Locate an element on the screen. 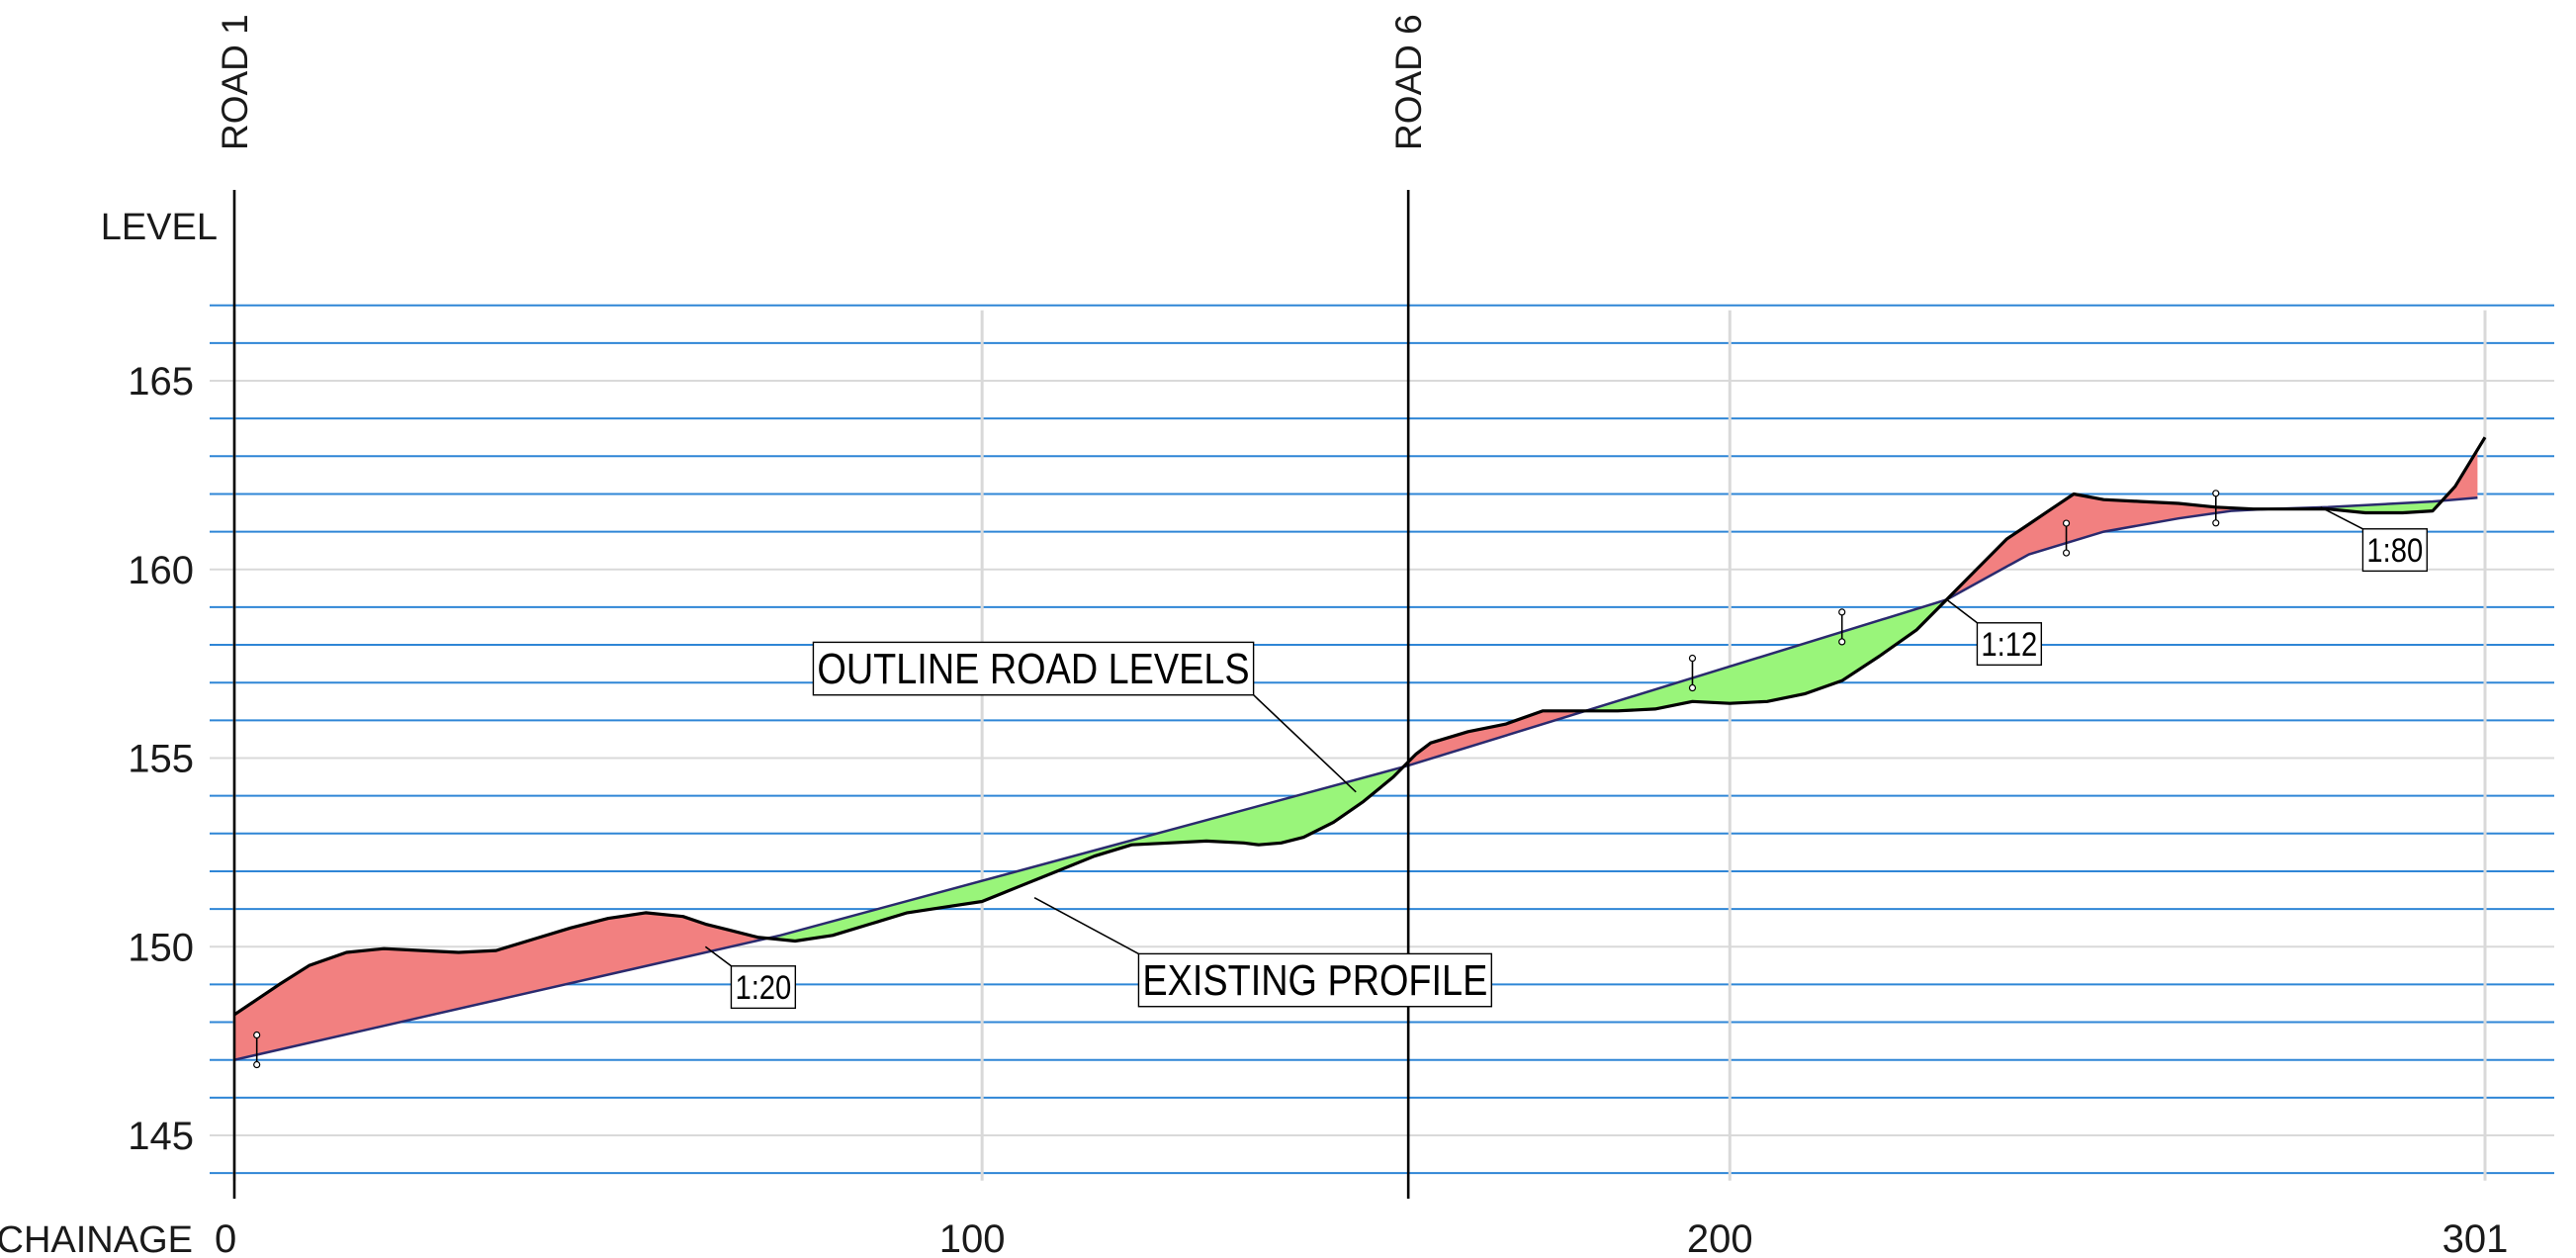 The width and height of the screenshot is (2576, 1258). y-tick-label: 160 is located at coordinates (161, 570).